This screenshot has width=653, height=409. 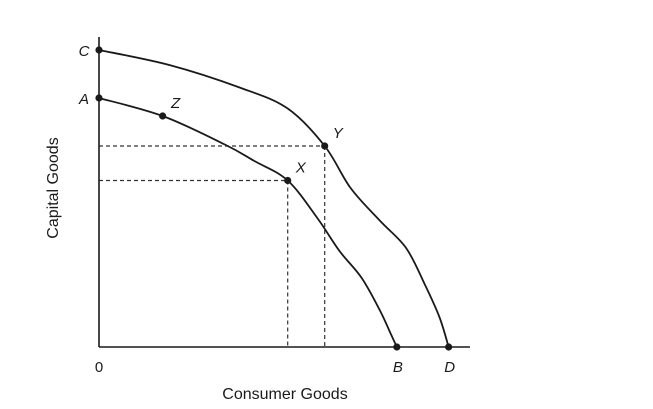 What do you see at coordinates (53, 187) in the screenshot?
I see `y-axis-title: Capital Goods` at bounding box center [53, 187].